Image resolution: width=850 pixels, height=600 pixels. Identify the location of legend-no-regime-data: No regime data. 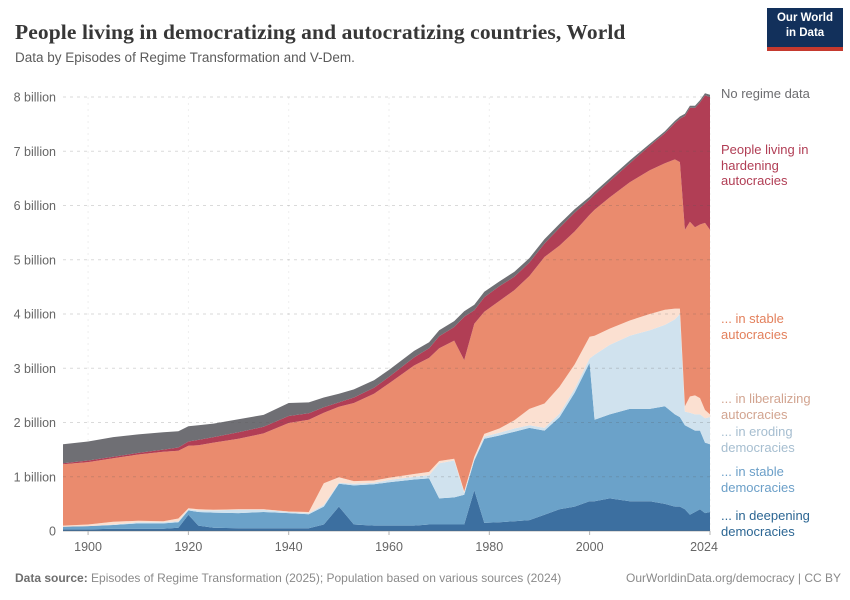
(765, 93).